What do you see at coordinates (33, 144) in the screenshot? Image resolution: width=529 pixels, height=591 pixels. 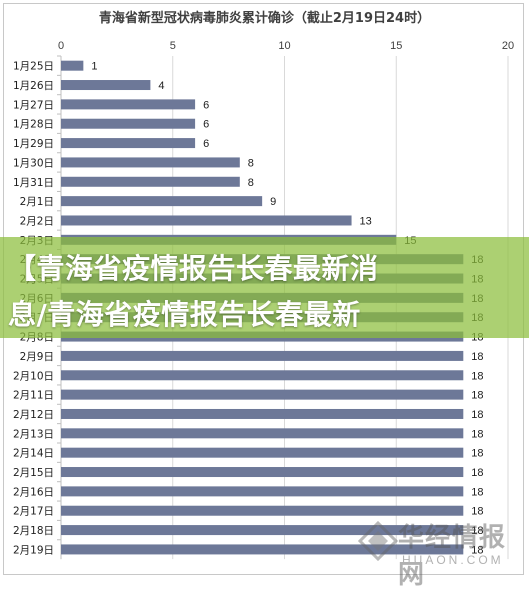 I see `category-label: 1月29日` at bounding box center [33, 144].